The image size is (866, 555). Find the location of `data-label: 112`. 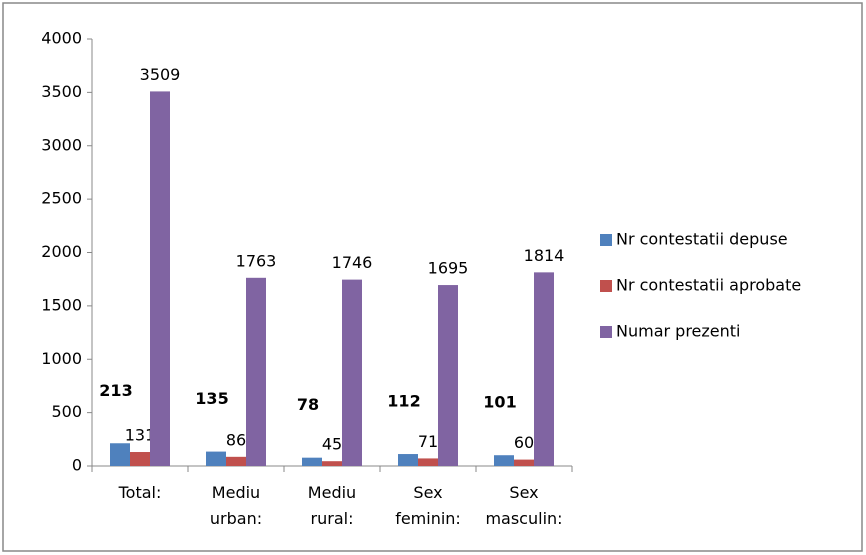

data-label: 112 is located at coordinates (403, 401).